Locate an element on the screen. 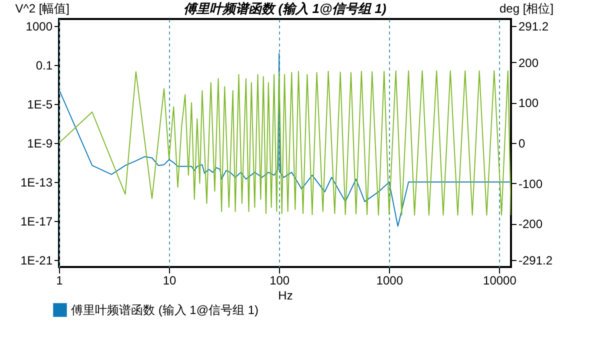  y-tick-label: 1E-13 is located at coordinates (36, 183).